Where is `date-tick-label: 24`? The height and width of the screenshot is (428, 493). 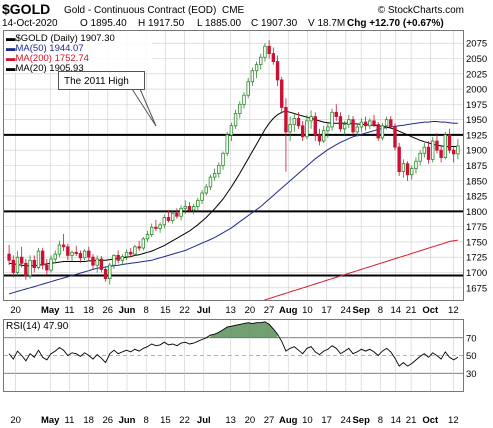
date-tick-label: 24 is located at coordinates (346, 310).